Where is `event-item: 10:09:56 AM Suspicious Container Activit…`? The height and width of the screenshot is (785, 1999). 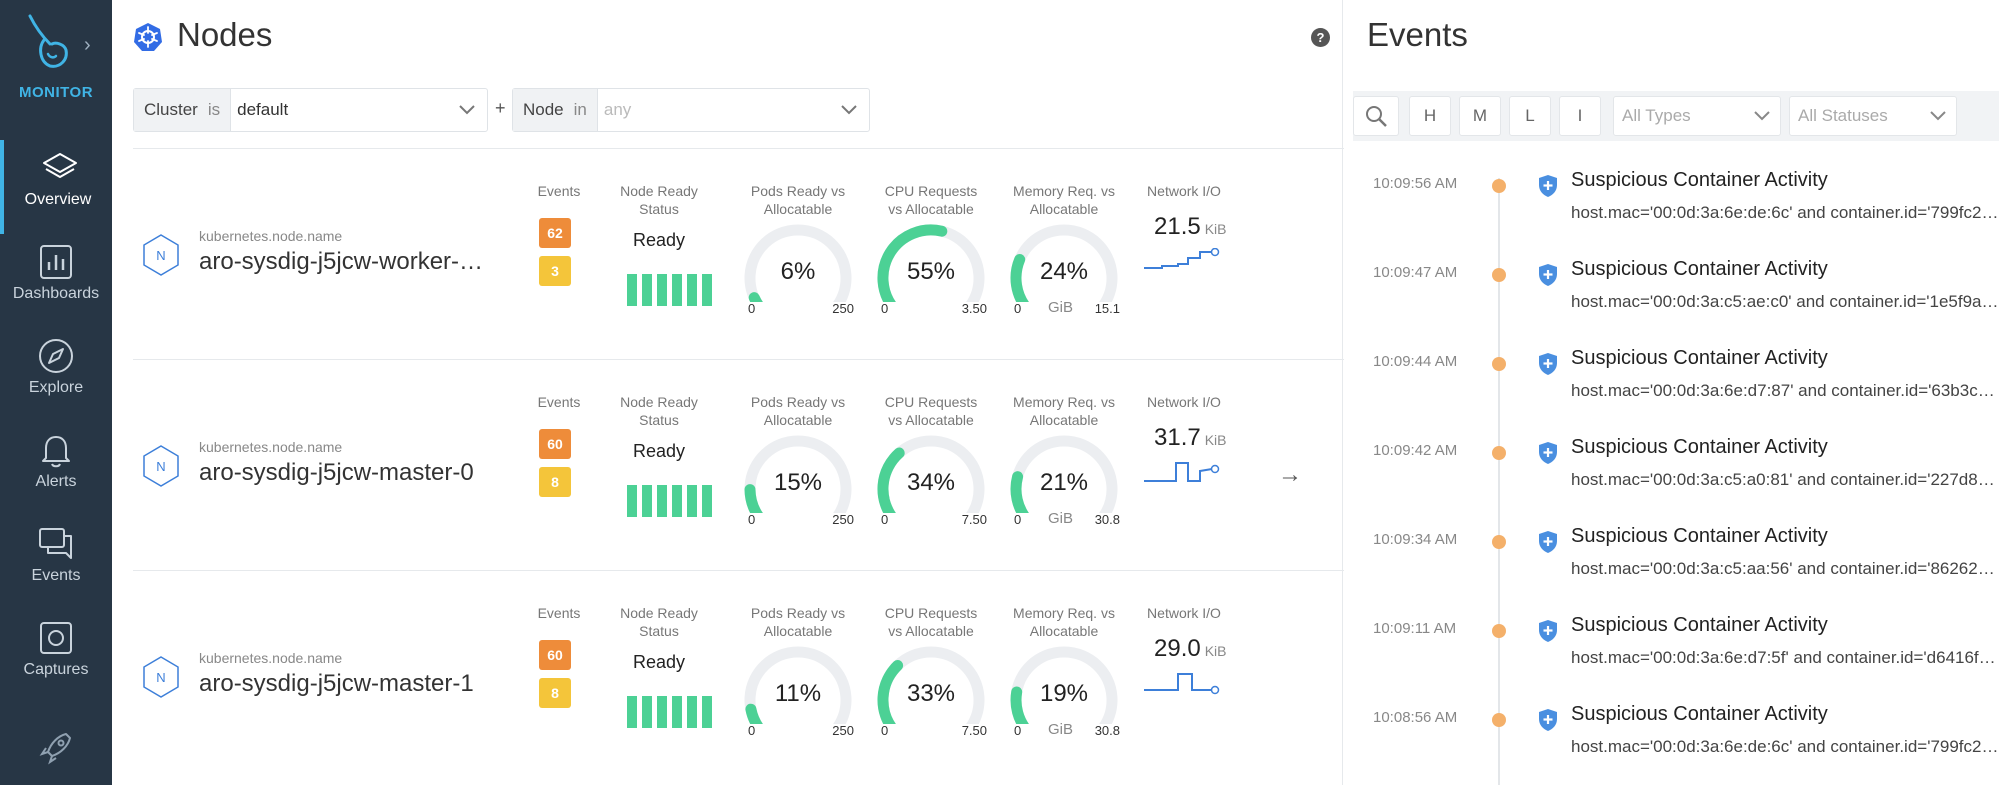
event-item: 10:09:56 AM Suspicious Container Activit… is located at coordinates (1671, 207).